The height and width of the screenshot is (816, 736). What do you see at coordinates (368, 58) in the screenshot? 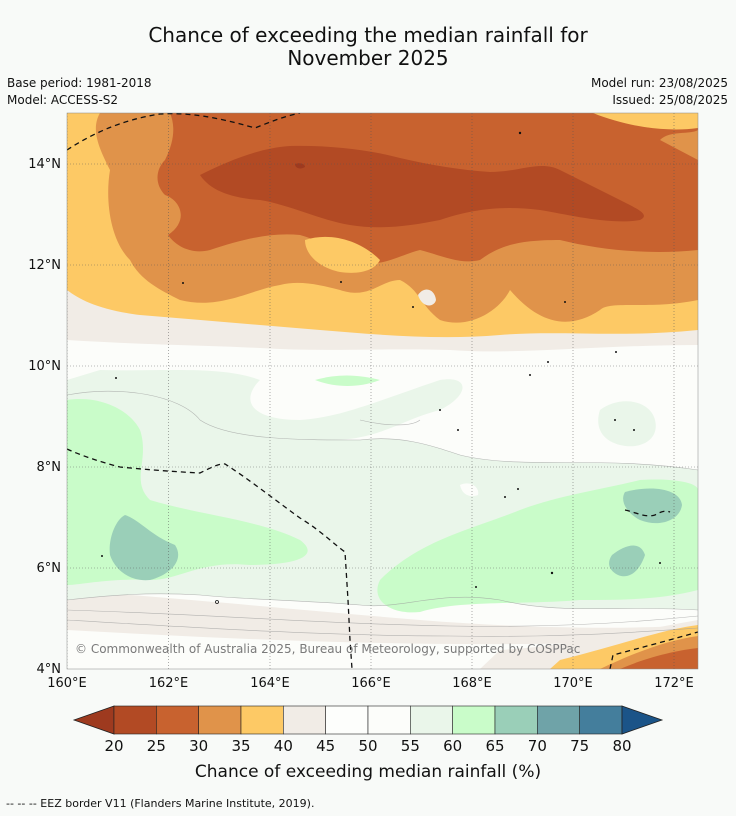
I see `map-title-line2: November 2025` at bounding box center [368, 58].